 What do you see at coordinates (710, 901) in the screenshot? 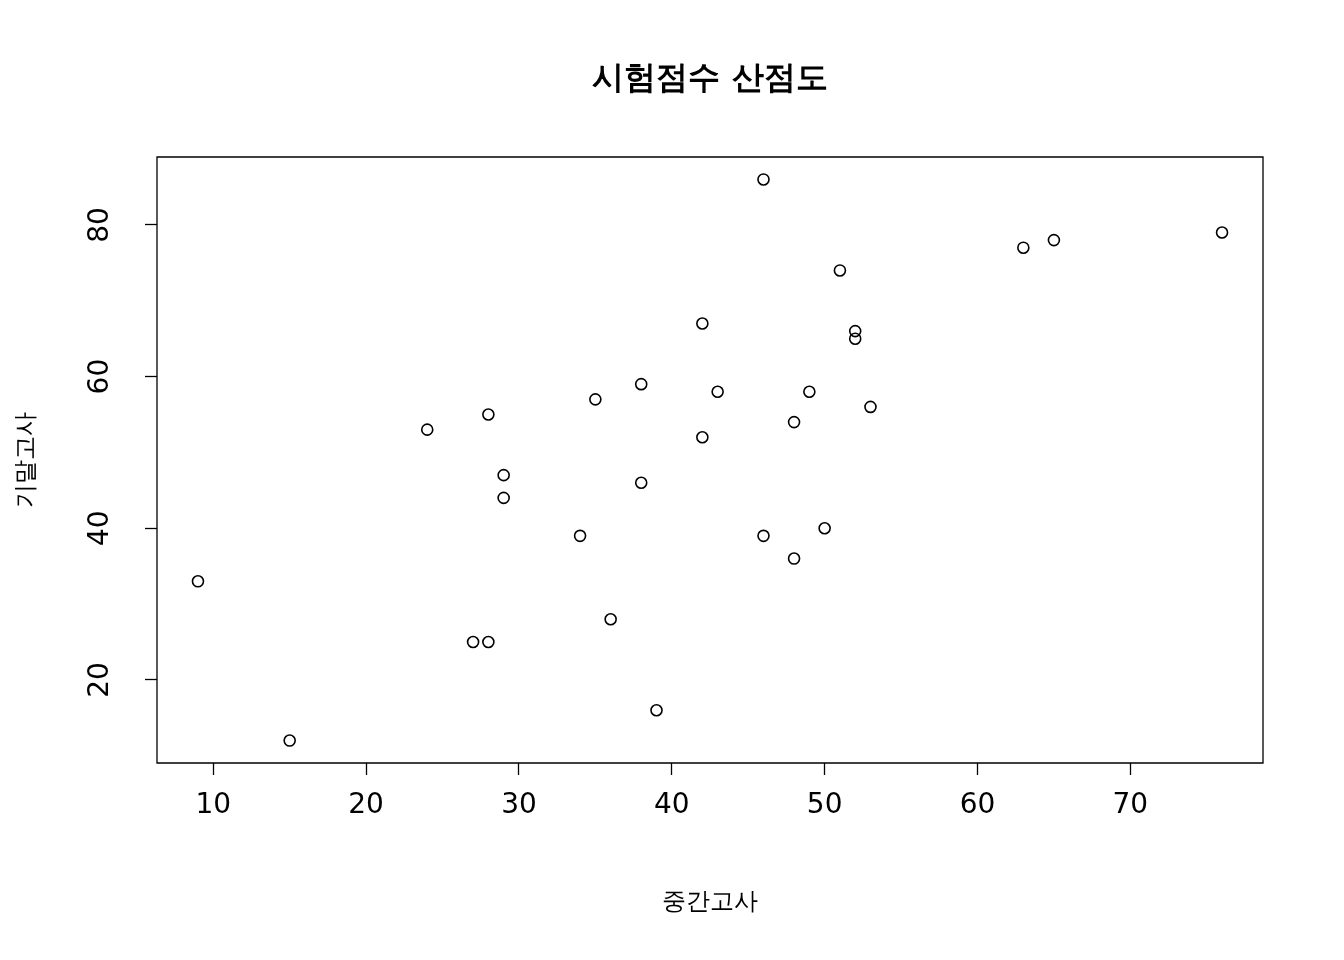
I see `x-axis-title: 중간고사` at bounding box center [710, 901].